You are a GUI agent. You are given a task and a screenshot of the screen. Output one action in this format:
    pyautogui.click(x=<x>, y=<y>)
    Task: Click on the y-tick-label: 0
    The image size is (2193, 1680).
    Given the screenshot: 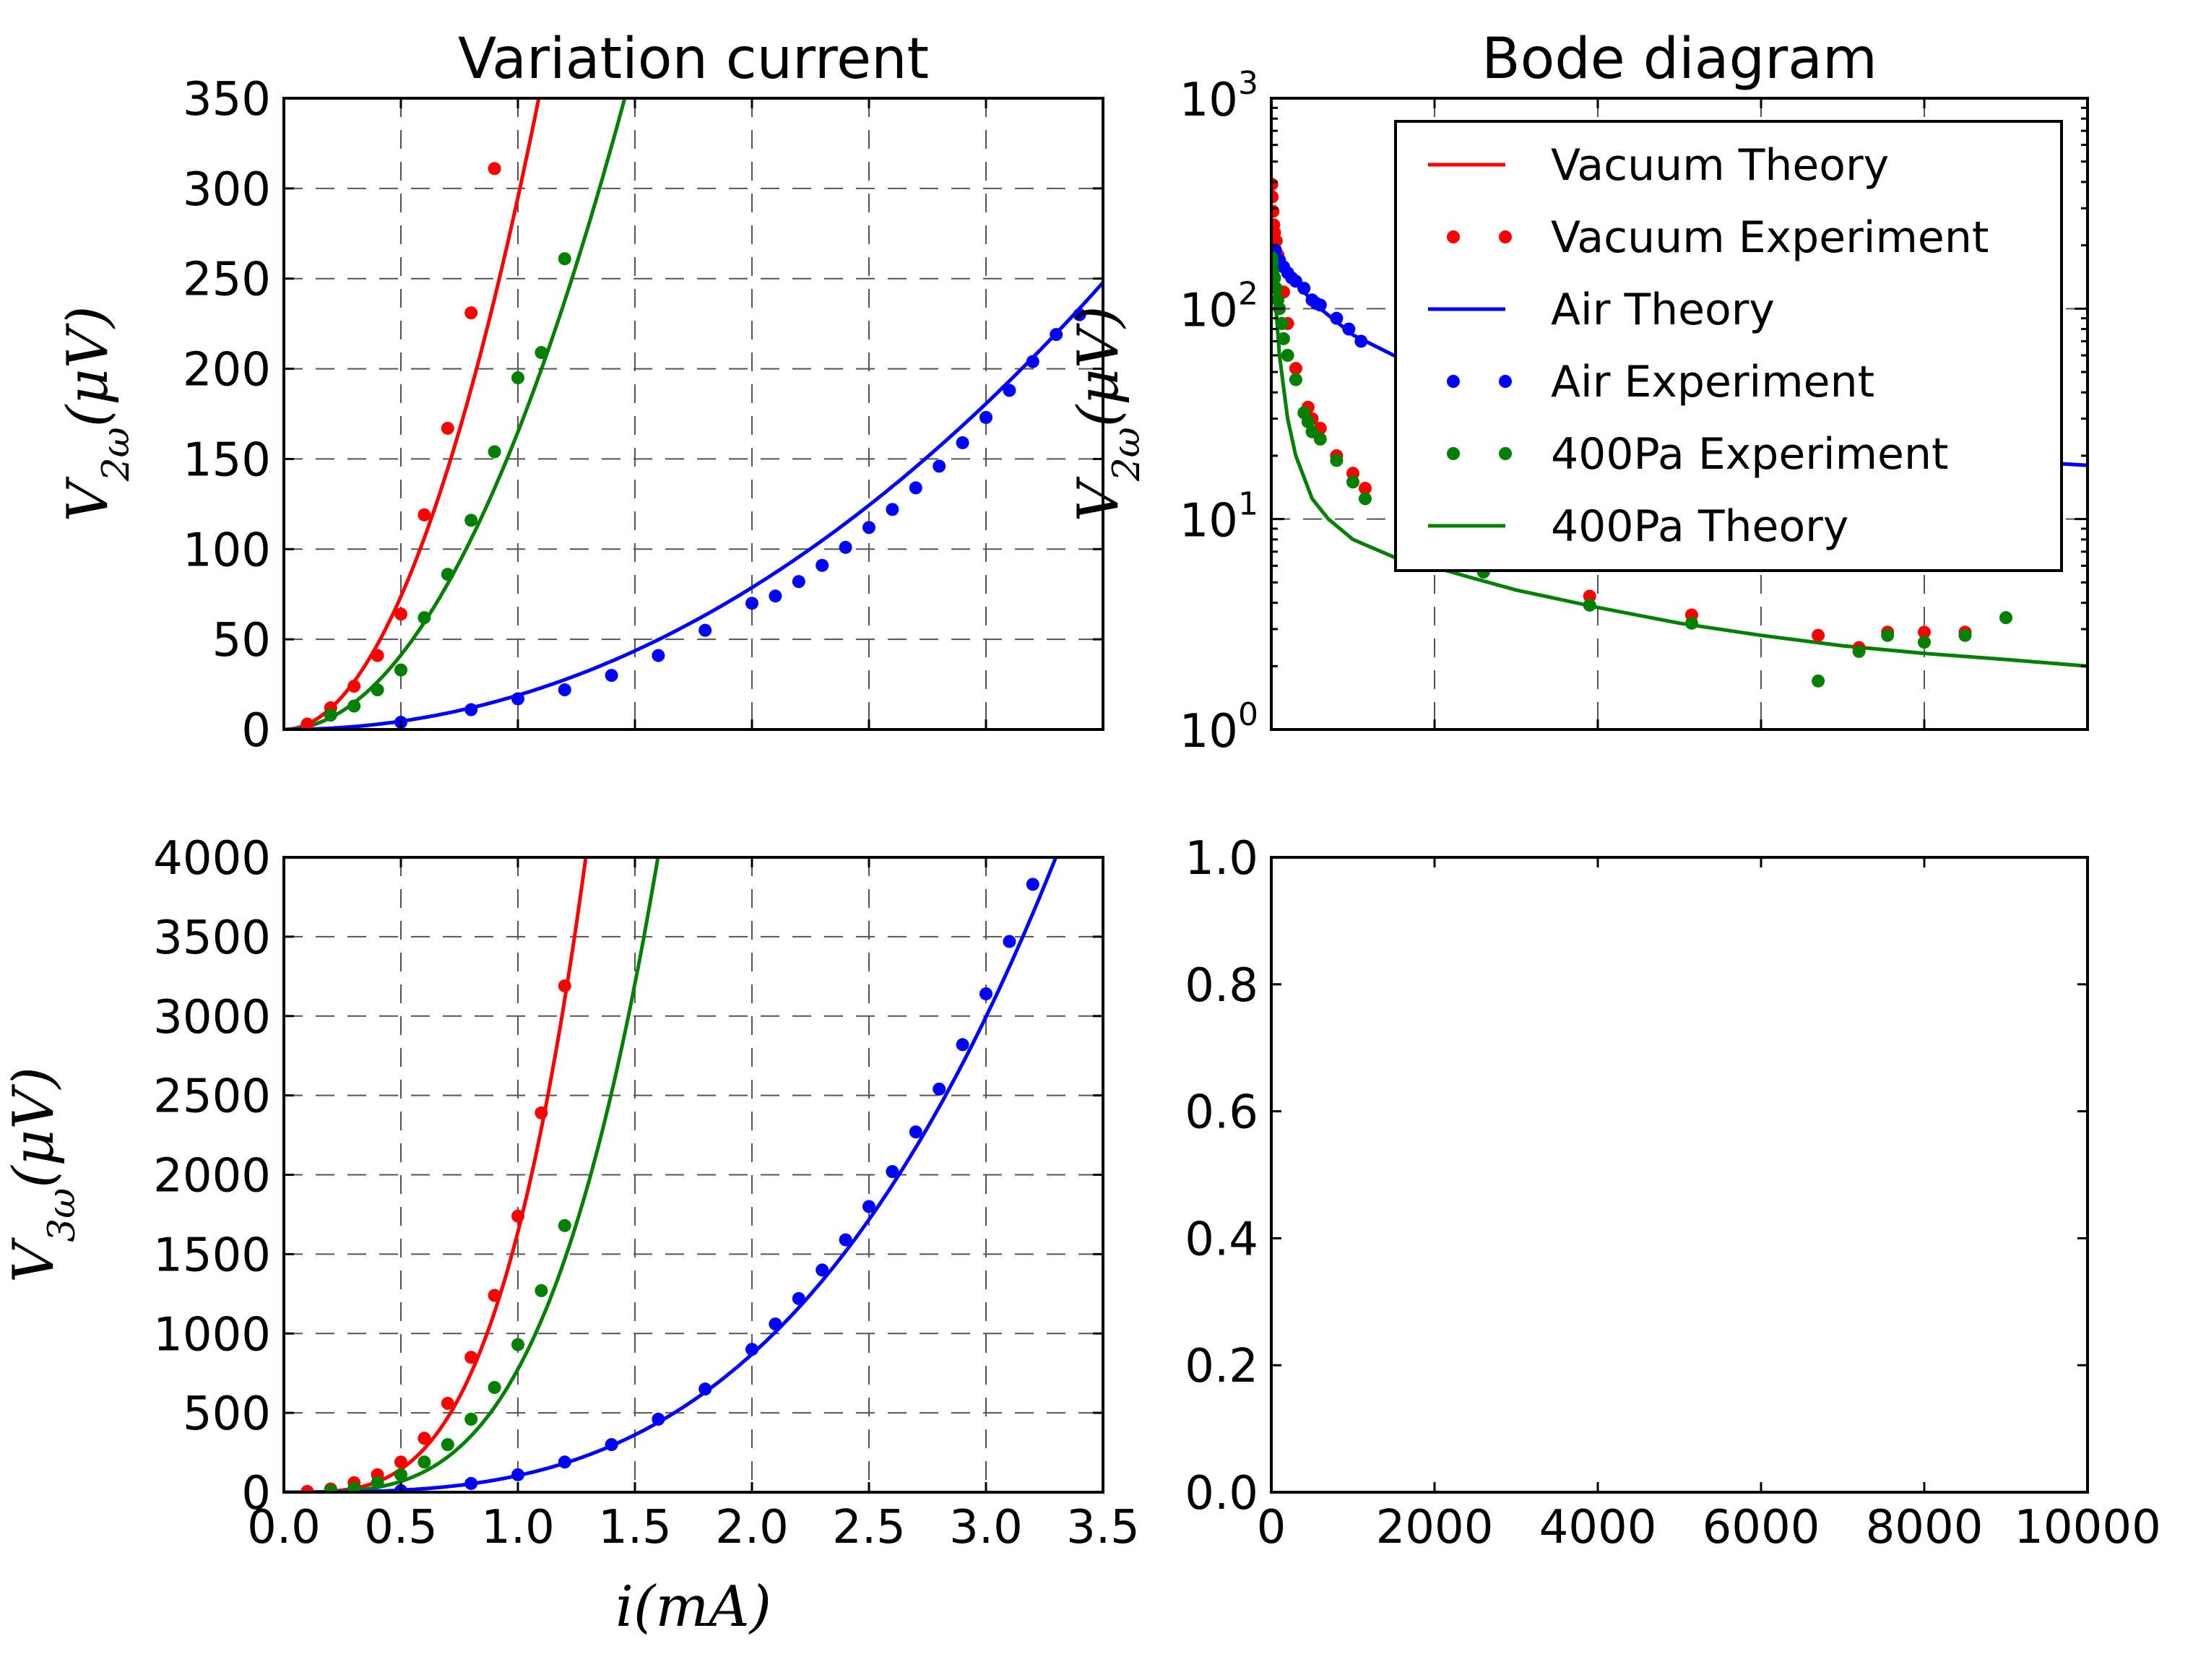 What is the action you would take?
    pyautogui.click(x=256, y=1493)
    